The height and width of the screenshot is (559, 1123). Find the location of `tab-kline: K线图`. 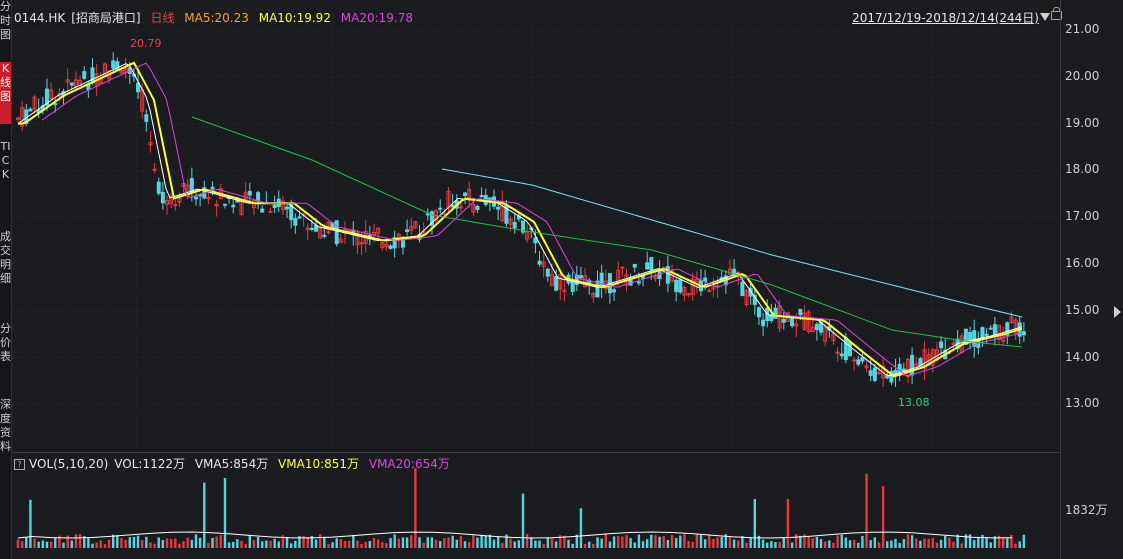

tab-kline: K线图 is located at coordinates (5, 93).